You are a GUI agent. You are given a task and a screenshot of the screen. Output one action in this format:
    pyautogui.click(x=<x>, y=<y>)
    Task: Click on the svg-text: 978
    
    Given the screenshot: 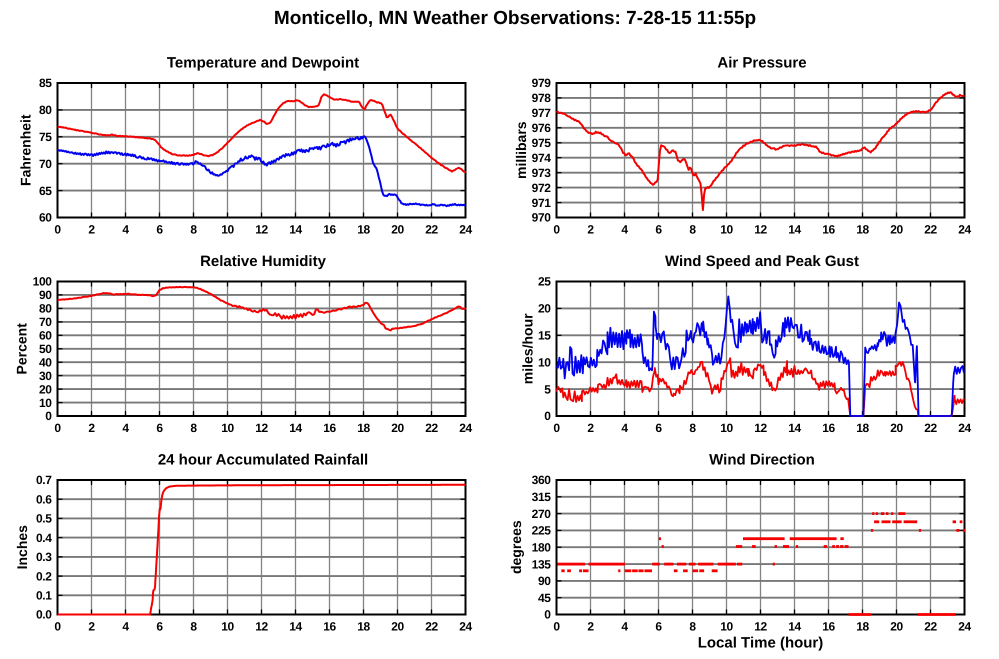 What is the action you would take?
    pyautogui.click(x=542, y=98)
    